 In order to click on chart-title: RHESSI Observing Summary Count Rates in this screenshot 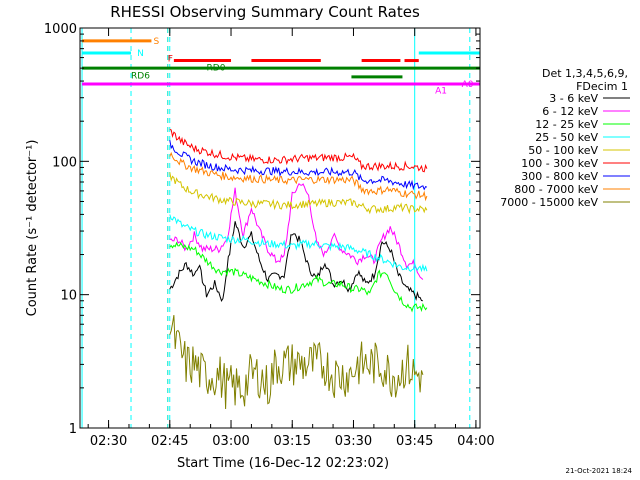, I will do `click(265, 12)`.